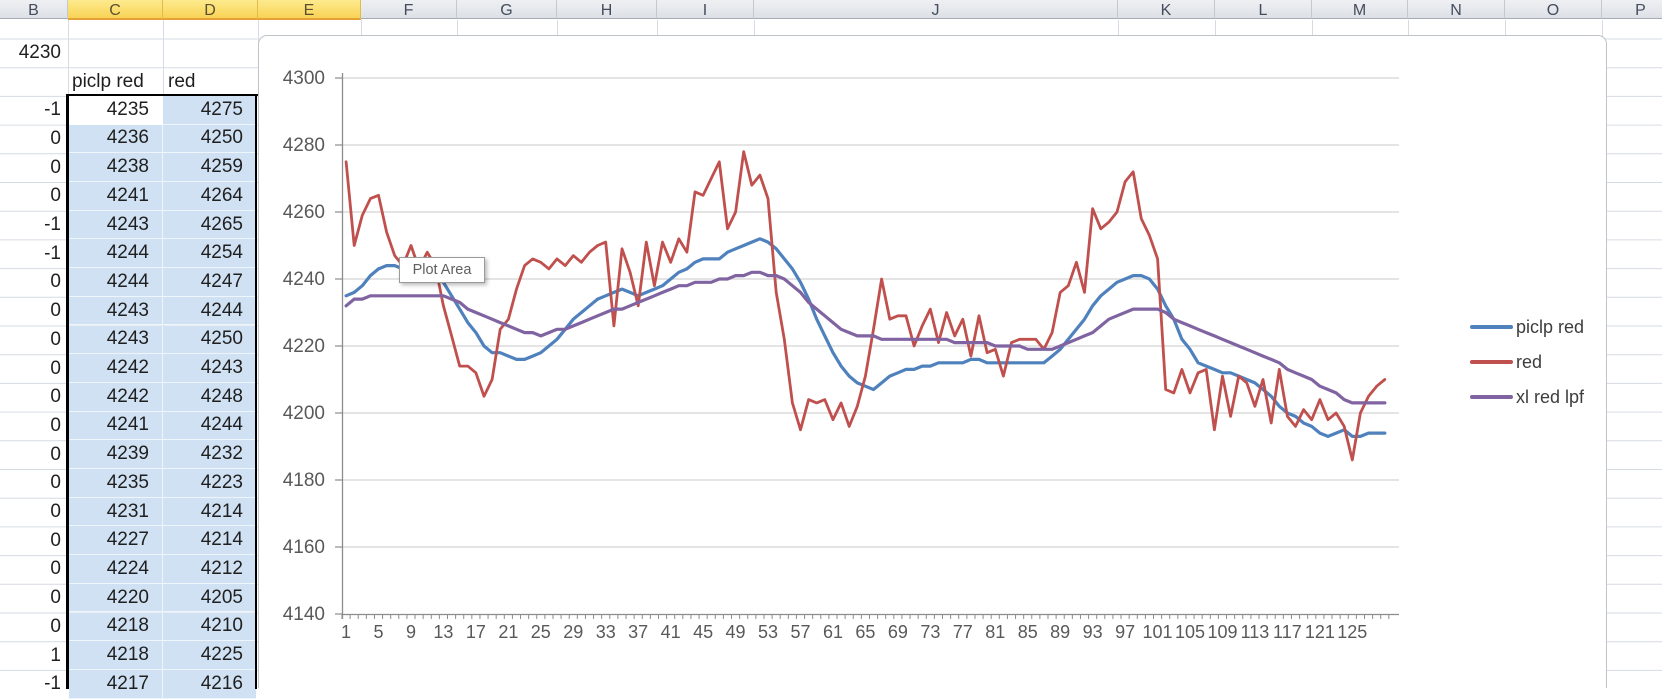  I want to click on y-axis-label: 4240, so click(304, 279).